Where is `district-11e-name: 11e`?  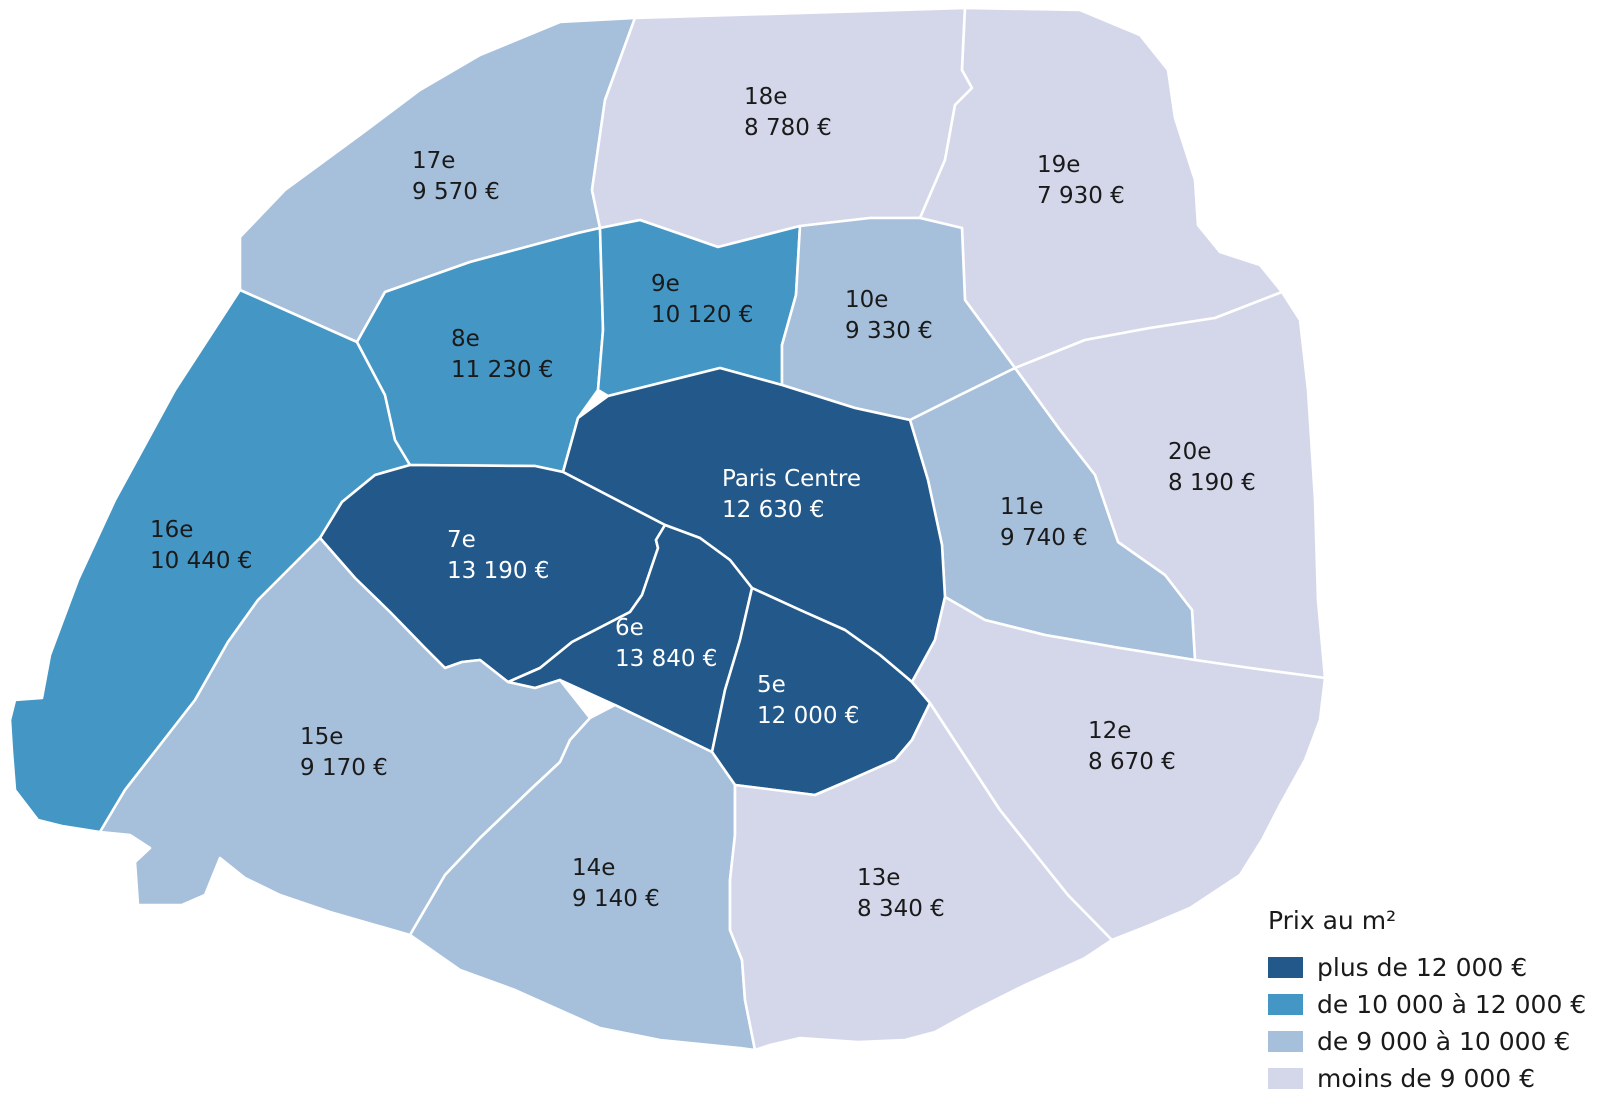
district-11e-name: 11e is located at coordinates (1021, 507).